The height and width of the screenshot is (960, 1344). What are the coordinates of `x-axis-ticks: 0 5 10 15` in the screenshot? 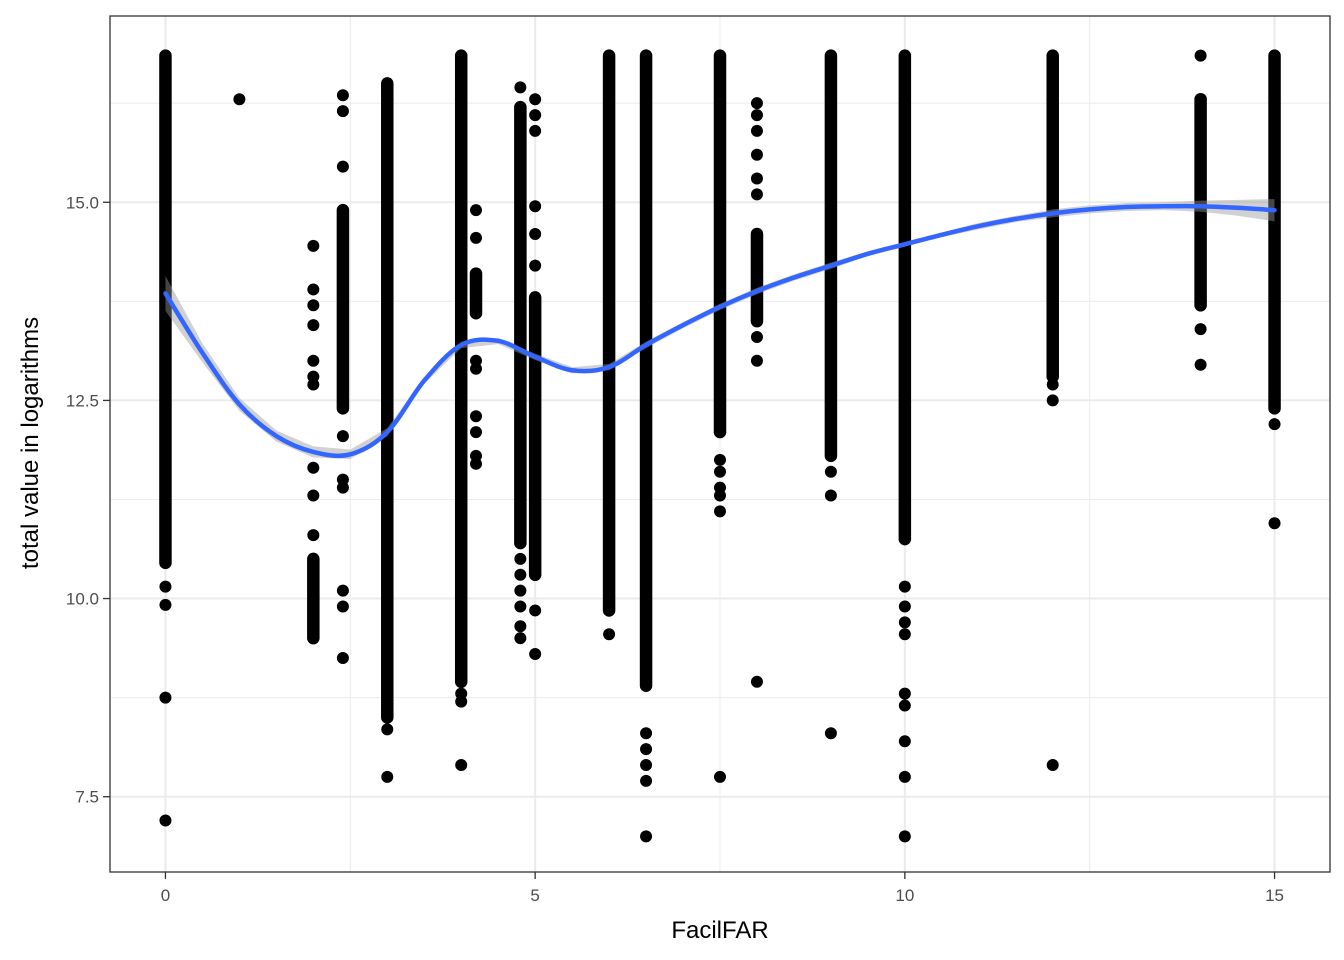 It's located at (722, 888).